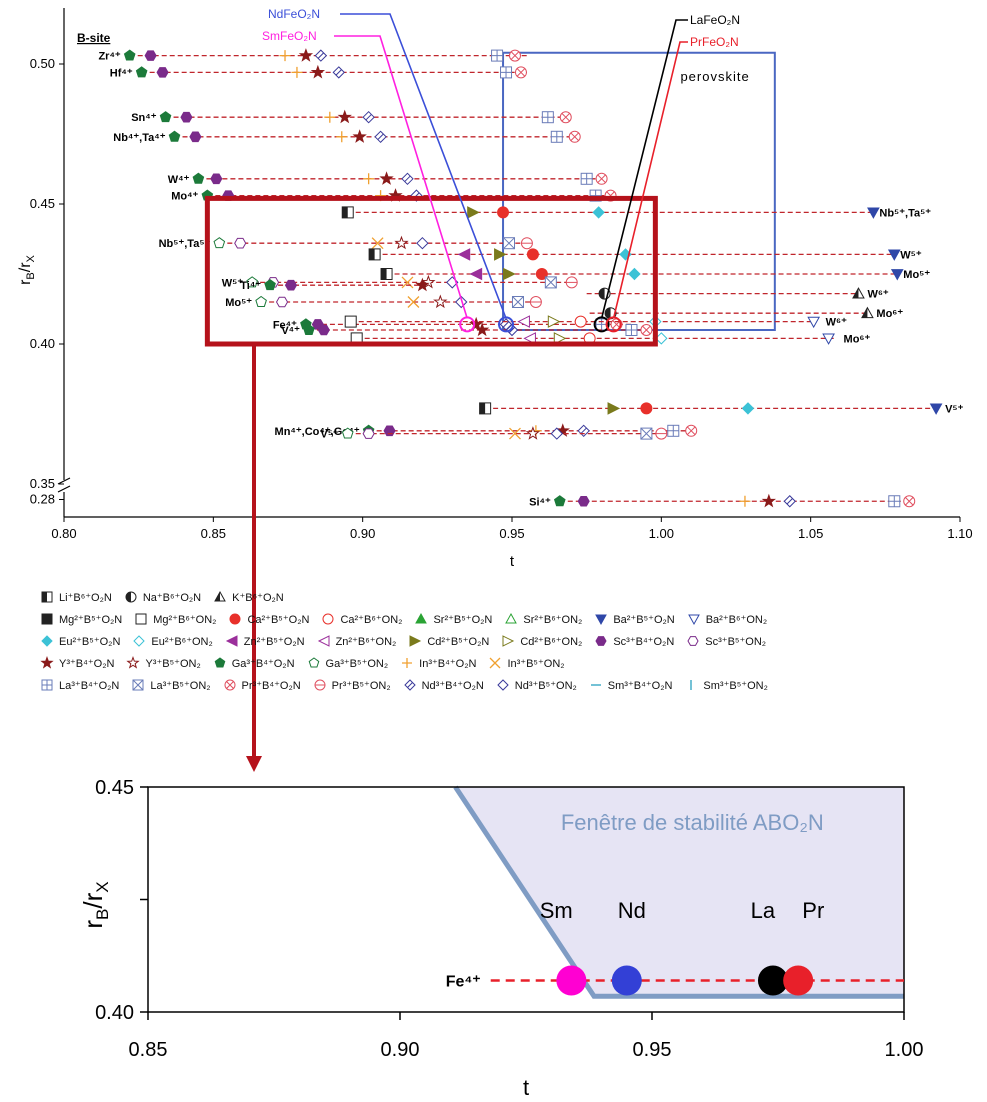 Image resolution: width=987 pixels, height=1102 pixels. Describe the element at coordinates (383, 301) in the screenshot. I see `data-row: Mo⁵⁺` at that location.